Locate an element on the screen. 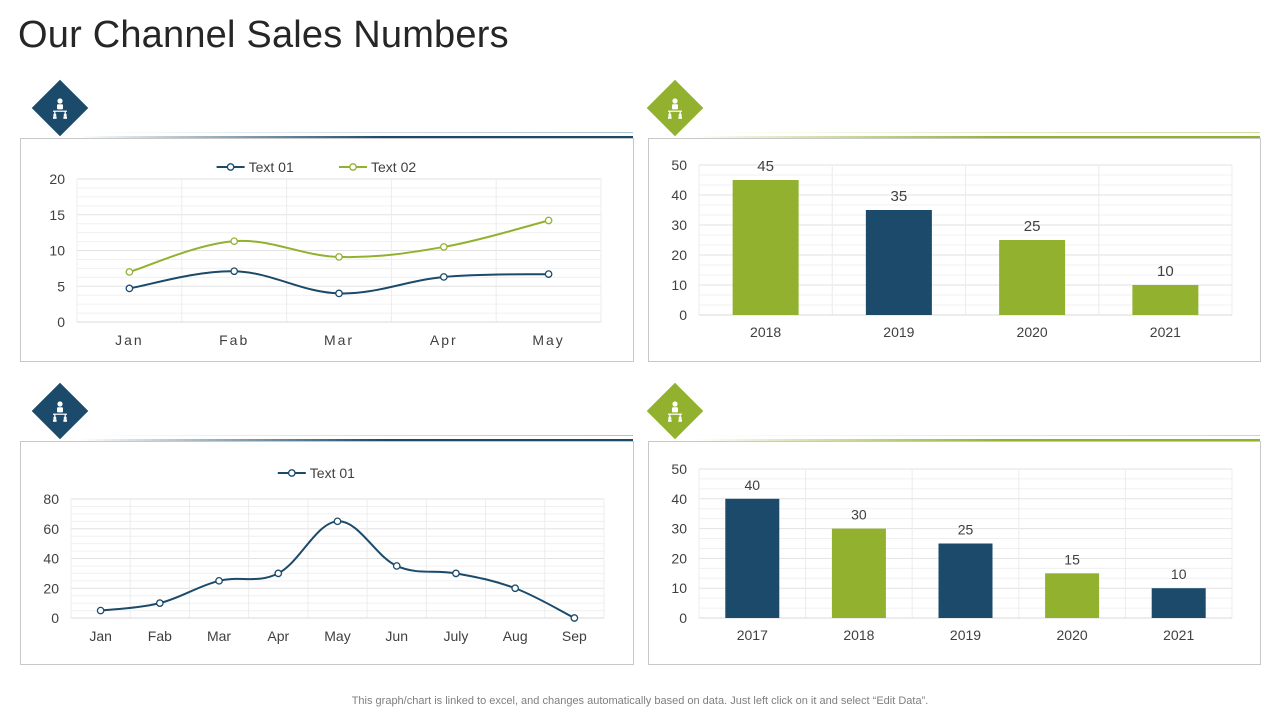  y-tick-label: 15 is located at coordinates (57, 215).